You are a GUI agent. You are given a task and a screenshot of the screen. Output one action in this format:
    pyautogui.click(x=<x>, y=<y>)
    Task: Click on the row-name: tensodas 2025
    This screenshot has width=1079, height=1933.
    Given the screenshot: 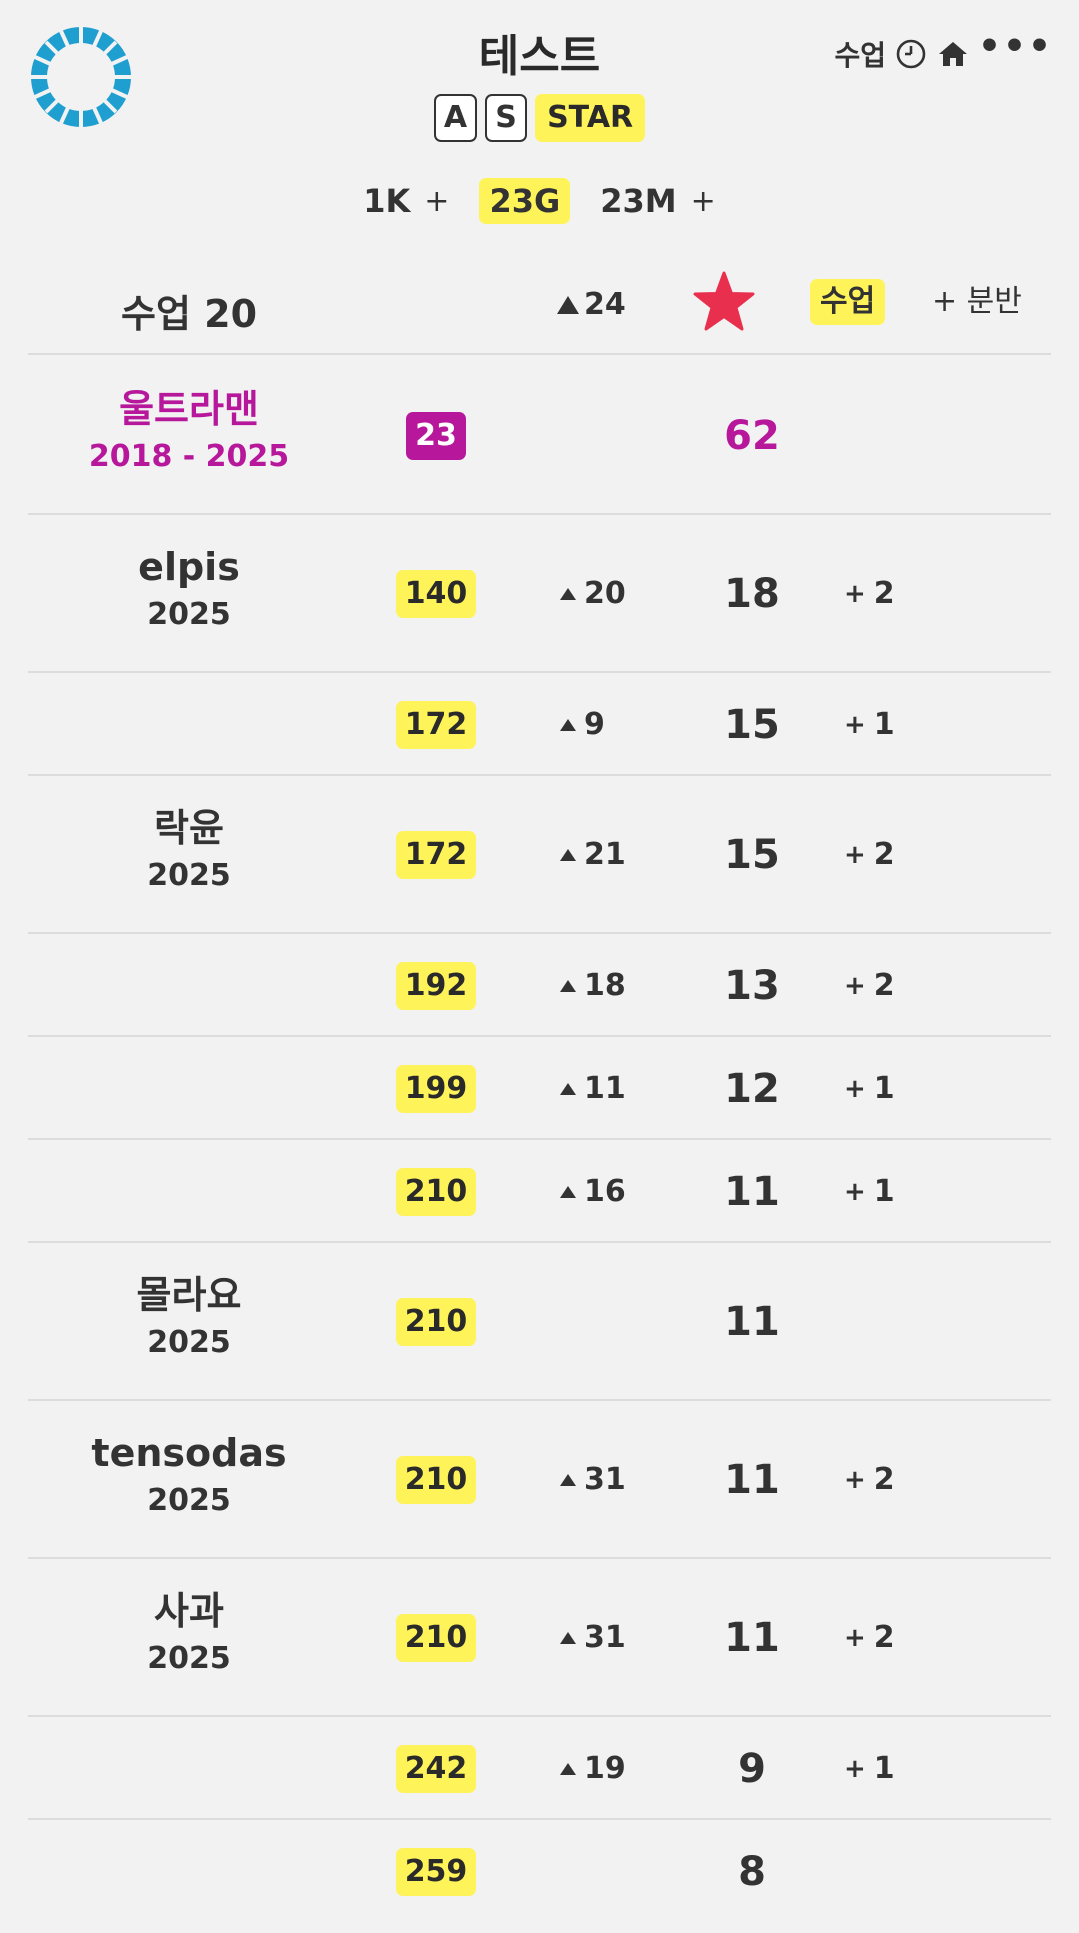 What is the action you would take?
    pyautogui.click(x=189, y=1477)
    